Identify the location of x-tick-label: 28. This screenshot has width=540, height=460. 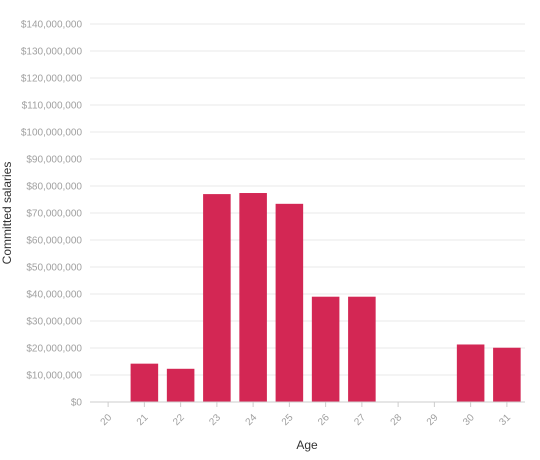
(397, 420).